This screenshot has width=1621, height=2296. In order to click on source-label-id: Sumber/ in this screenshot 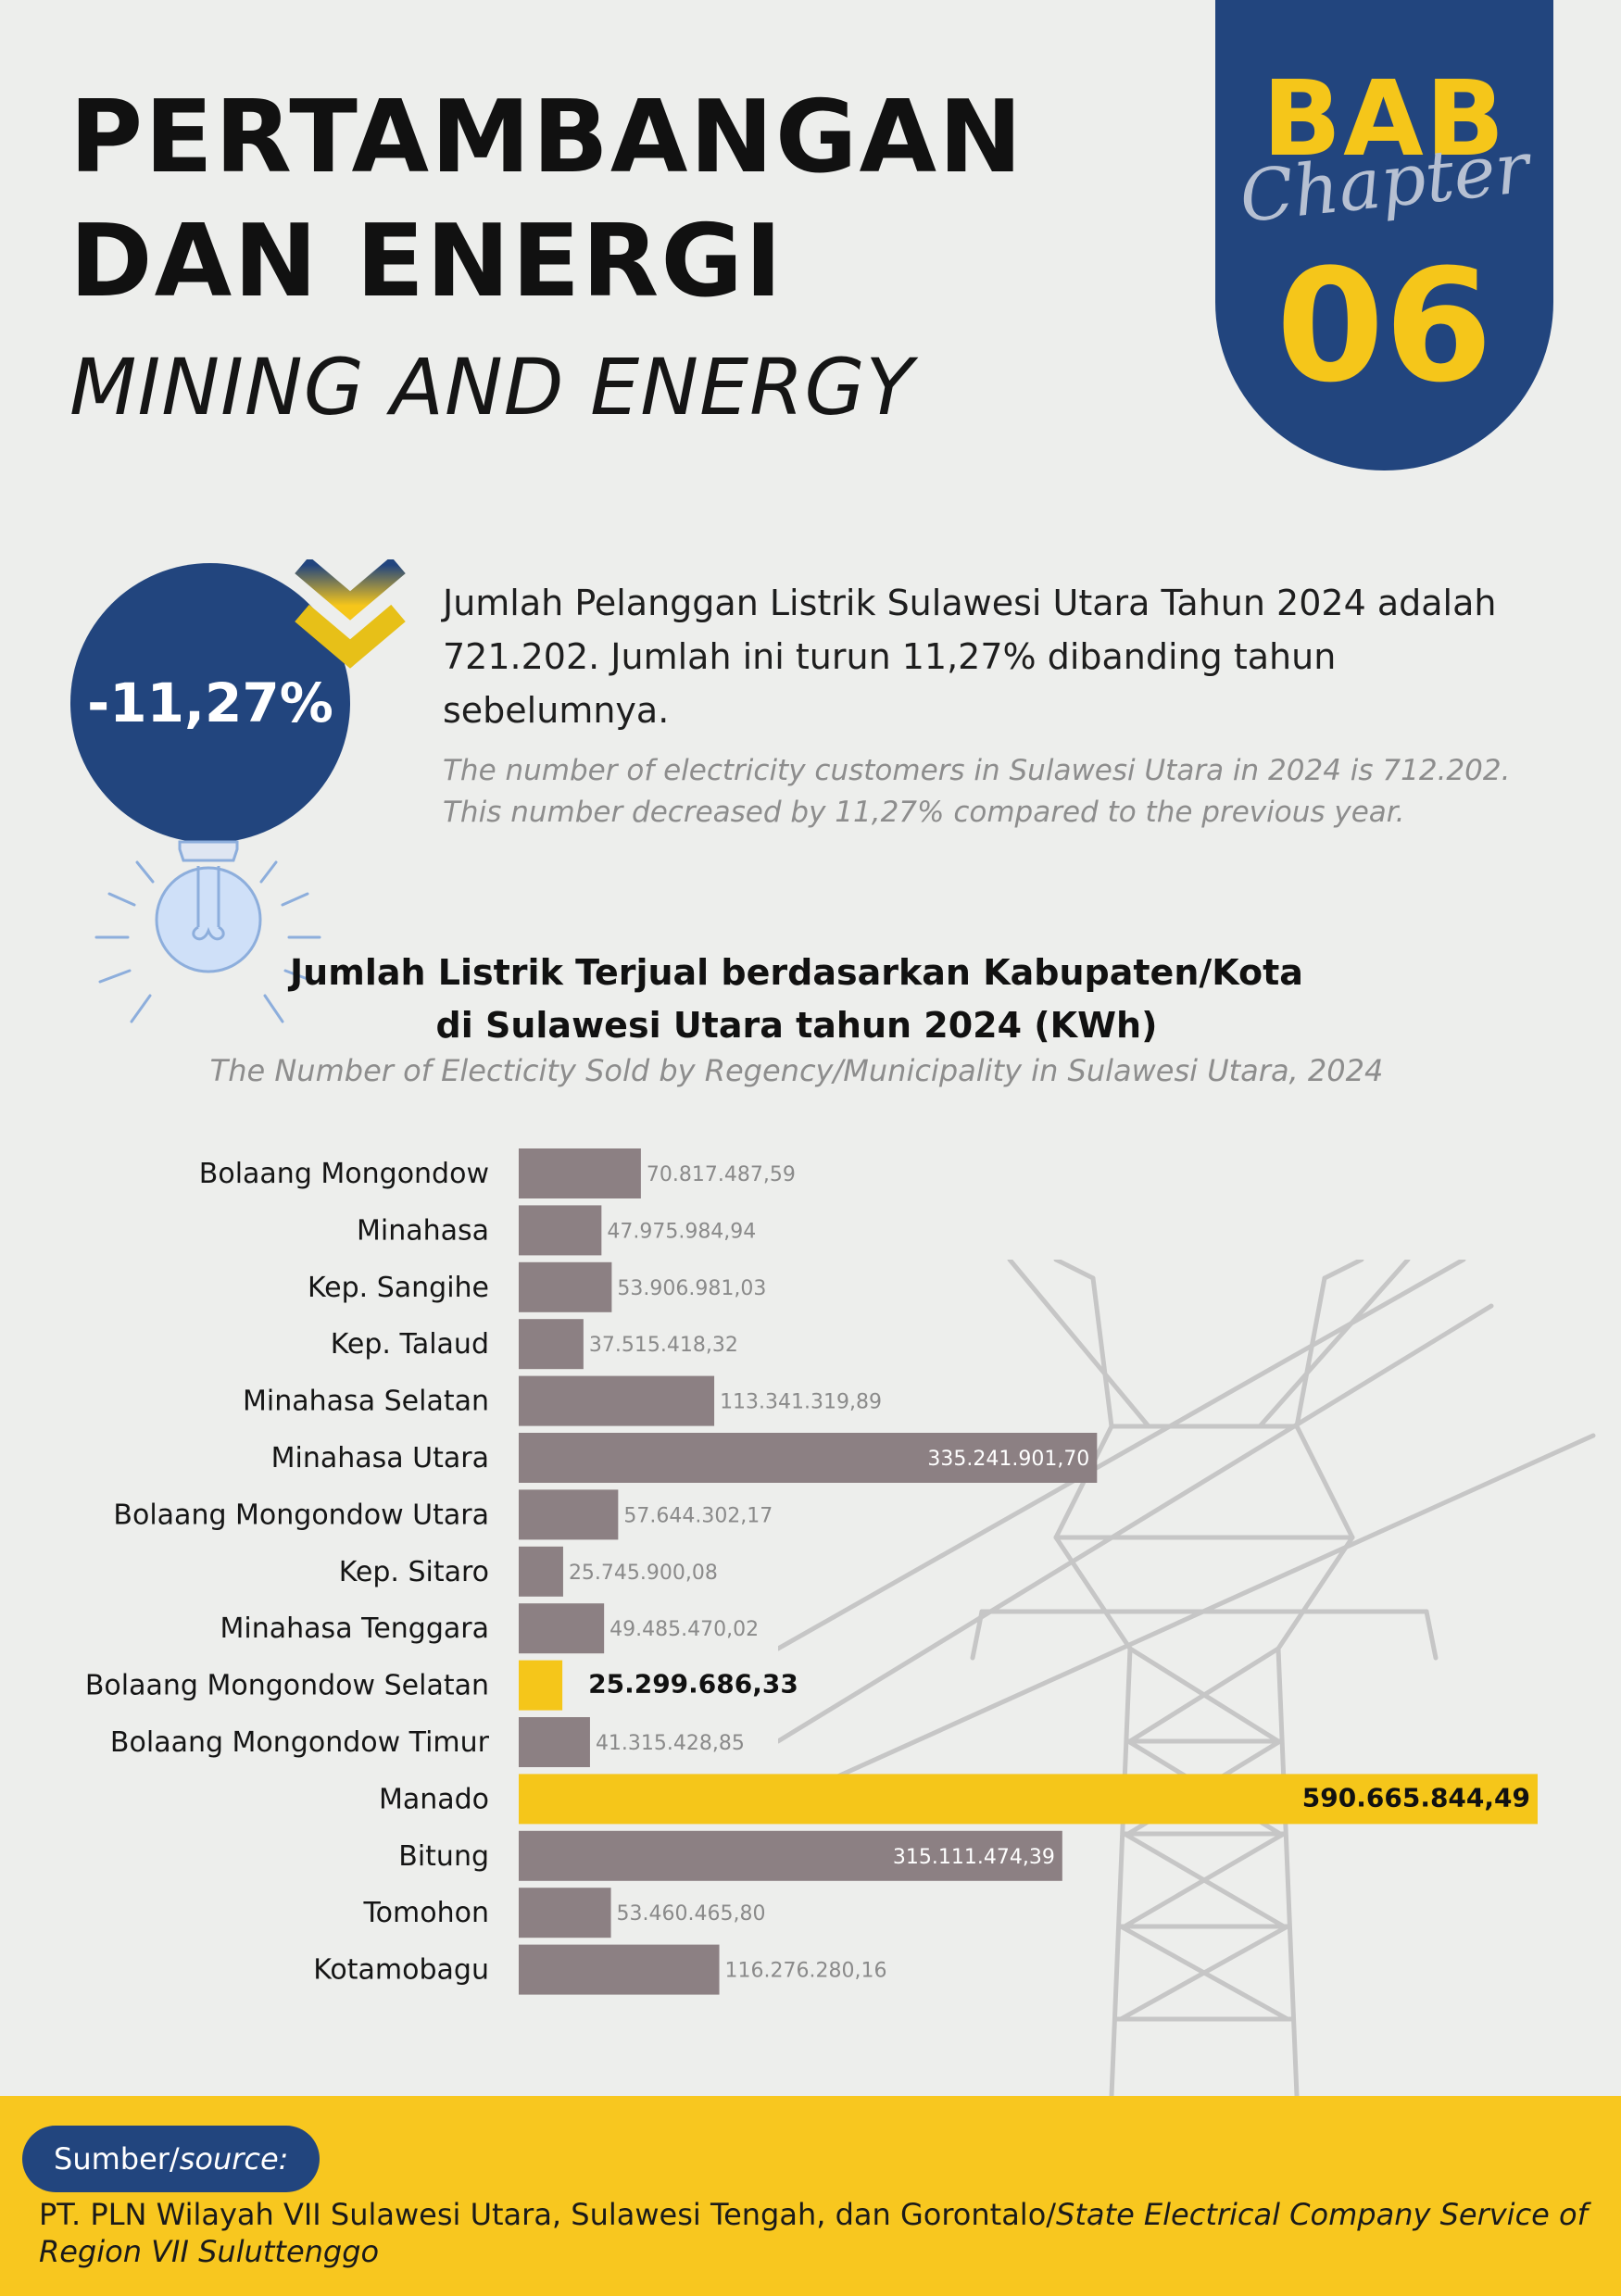, I will do `click(117, 2159)`.